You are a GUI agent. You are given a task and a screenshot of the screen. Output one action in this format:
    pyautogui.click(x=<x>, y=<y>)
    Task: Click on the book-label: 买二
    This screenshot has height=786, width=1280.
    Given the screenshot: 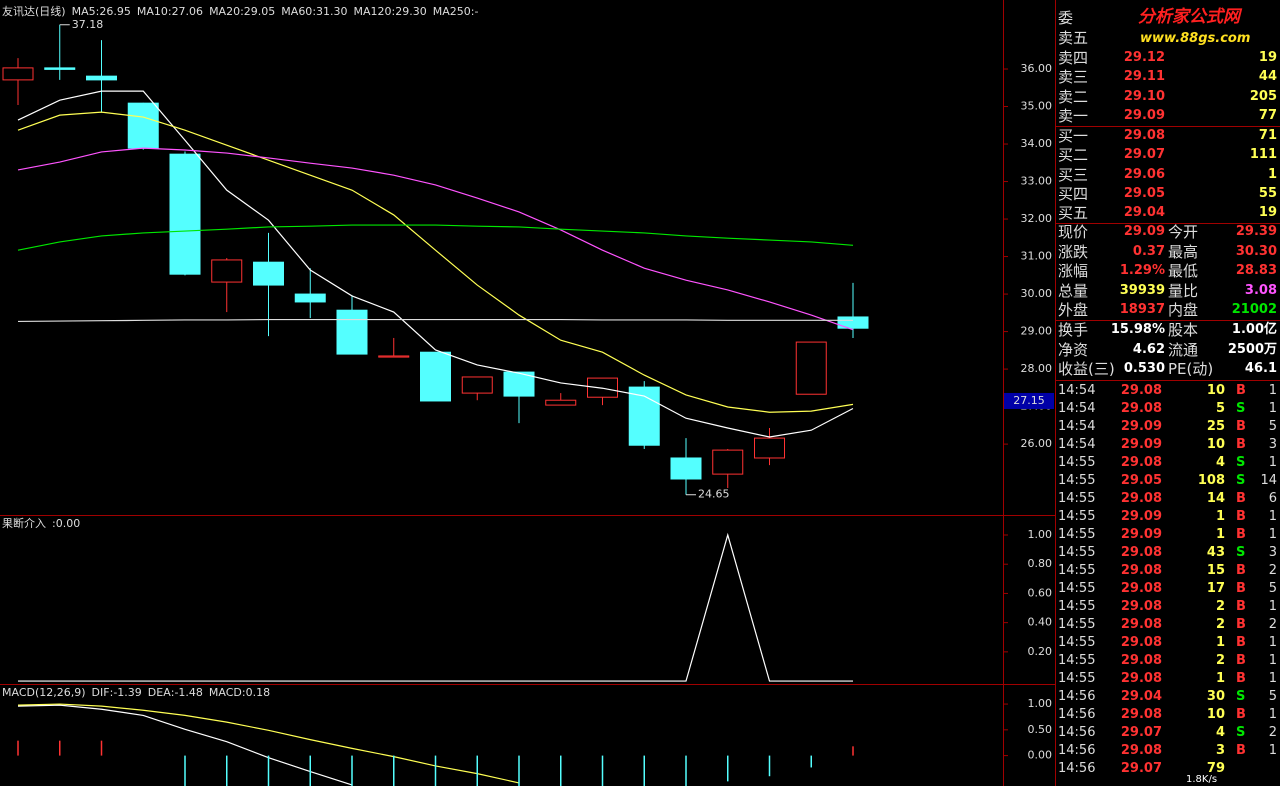 What is the action you would take?
    pyautogui.click(x=1073, y=155)
    